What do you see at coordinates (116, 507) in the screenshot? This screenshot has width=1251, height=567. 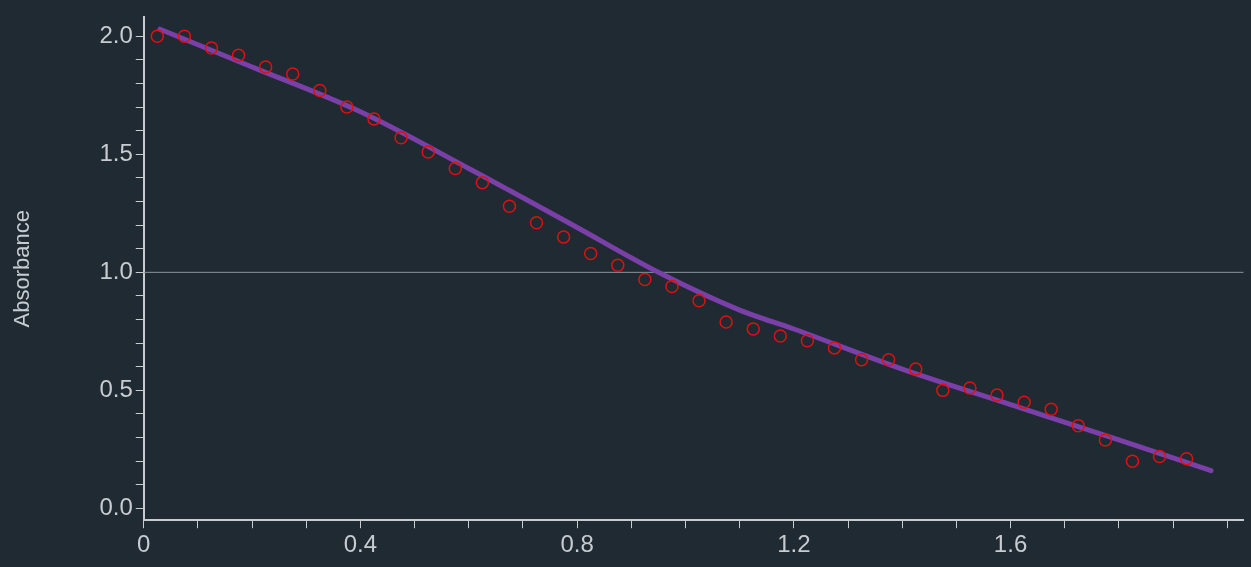 I see `y-tick-label: 0.0` at bounding box center [116, 507].